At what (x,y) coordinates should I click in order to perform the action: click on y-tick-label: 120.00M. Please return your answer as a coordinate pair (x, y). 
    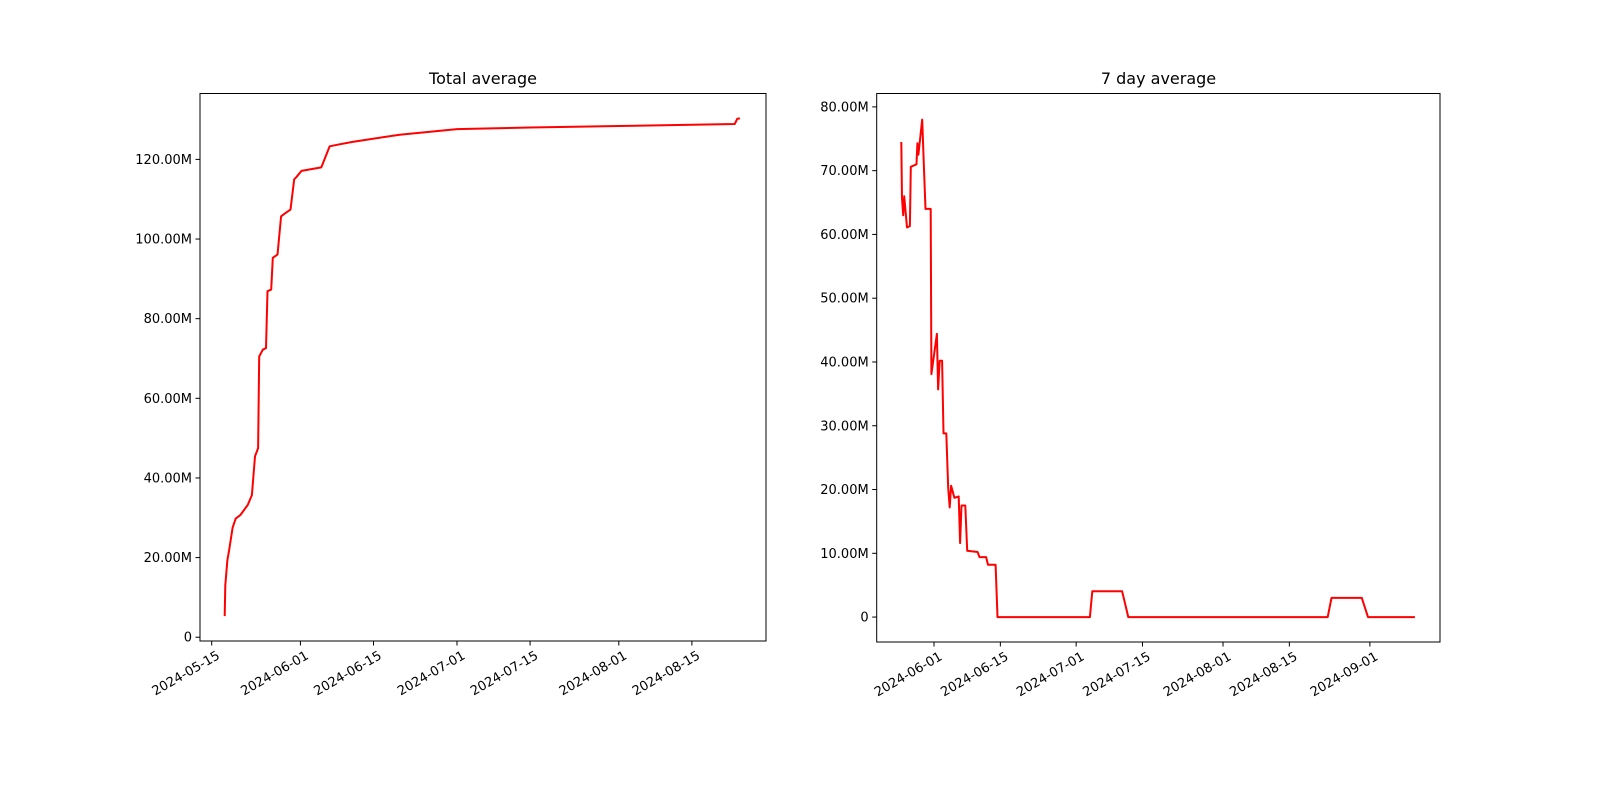
    Looking at the image, I should click on (163, 160).